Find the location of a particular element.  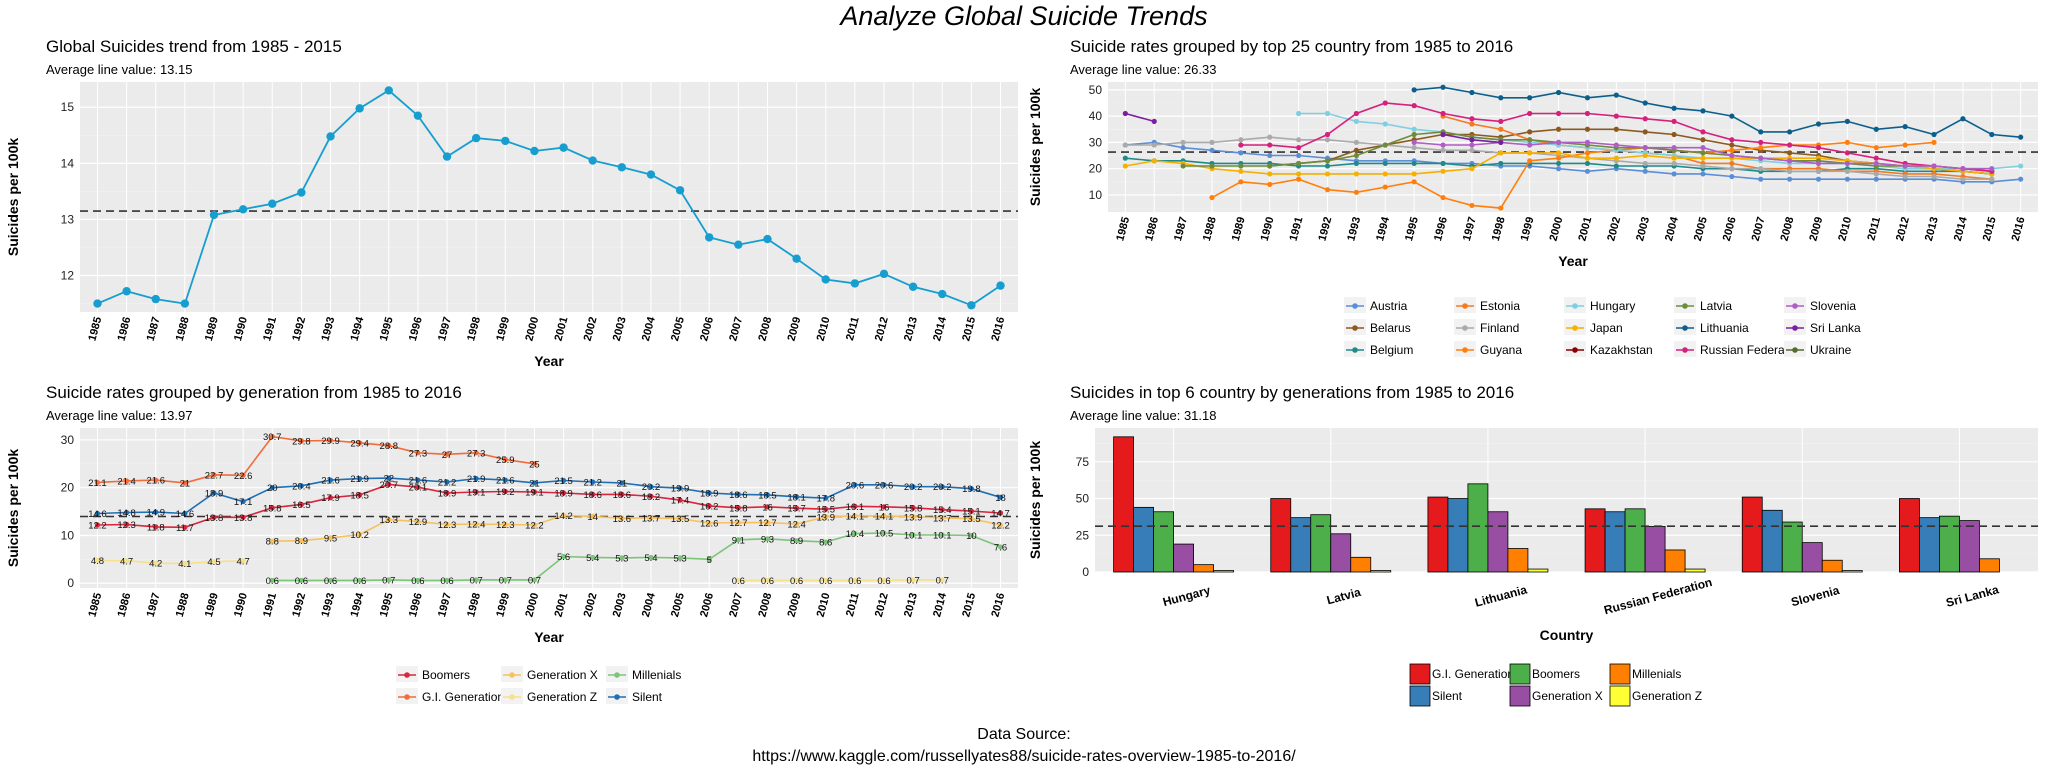

data-label: 16 is located at coordinates (767, 507).